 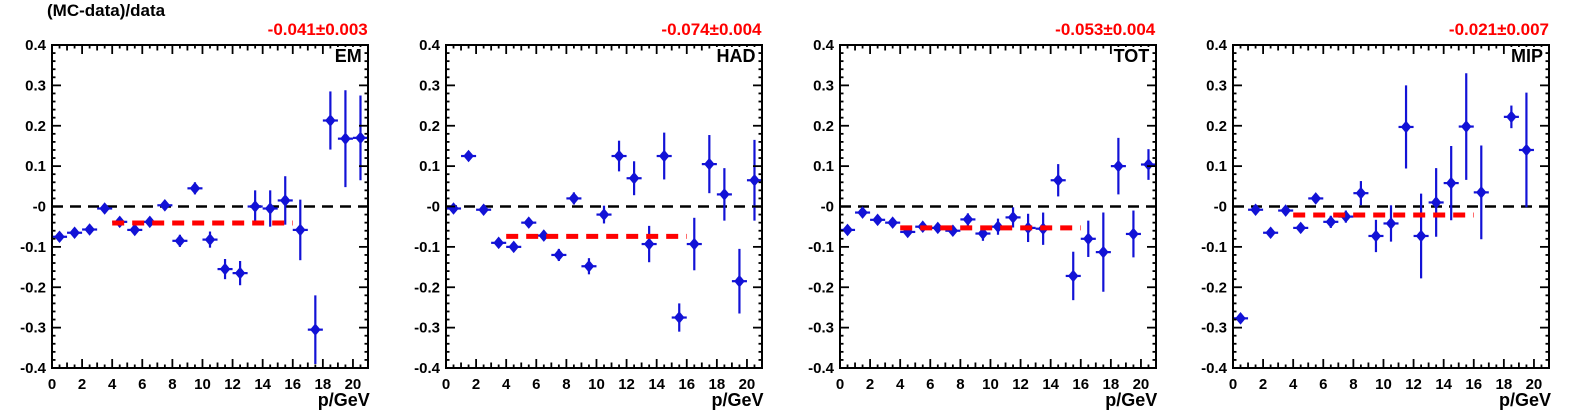 I want to click on tot-panel-label: TOT, so click(x=1131, y=56).